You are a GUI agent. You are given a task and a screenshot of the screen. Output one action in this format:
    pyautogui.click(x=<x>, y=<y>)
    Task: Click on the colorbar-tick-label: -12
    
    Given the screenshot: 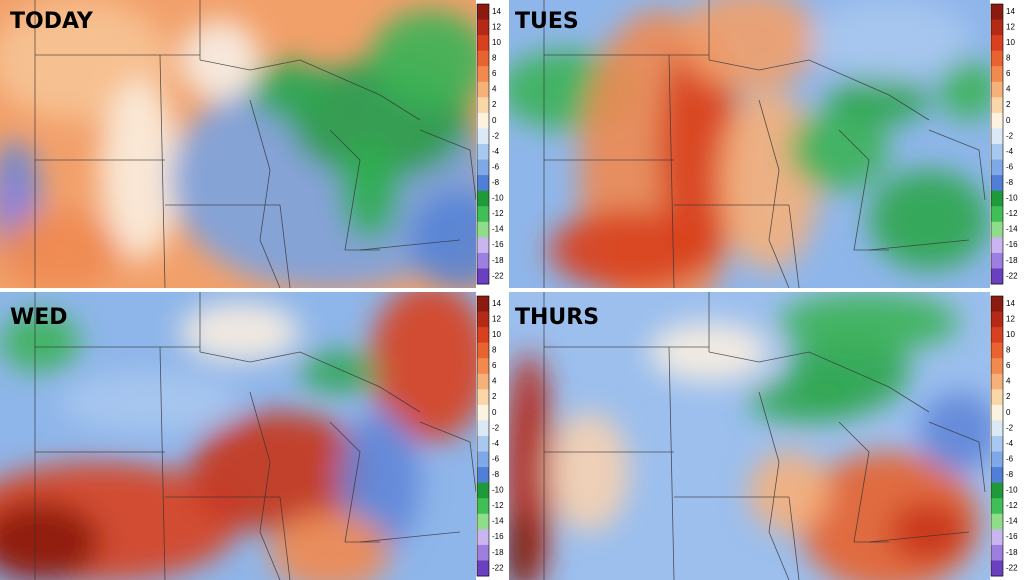 What is the action you would take?
    pyautogui.click(x=498, y=213)
    